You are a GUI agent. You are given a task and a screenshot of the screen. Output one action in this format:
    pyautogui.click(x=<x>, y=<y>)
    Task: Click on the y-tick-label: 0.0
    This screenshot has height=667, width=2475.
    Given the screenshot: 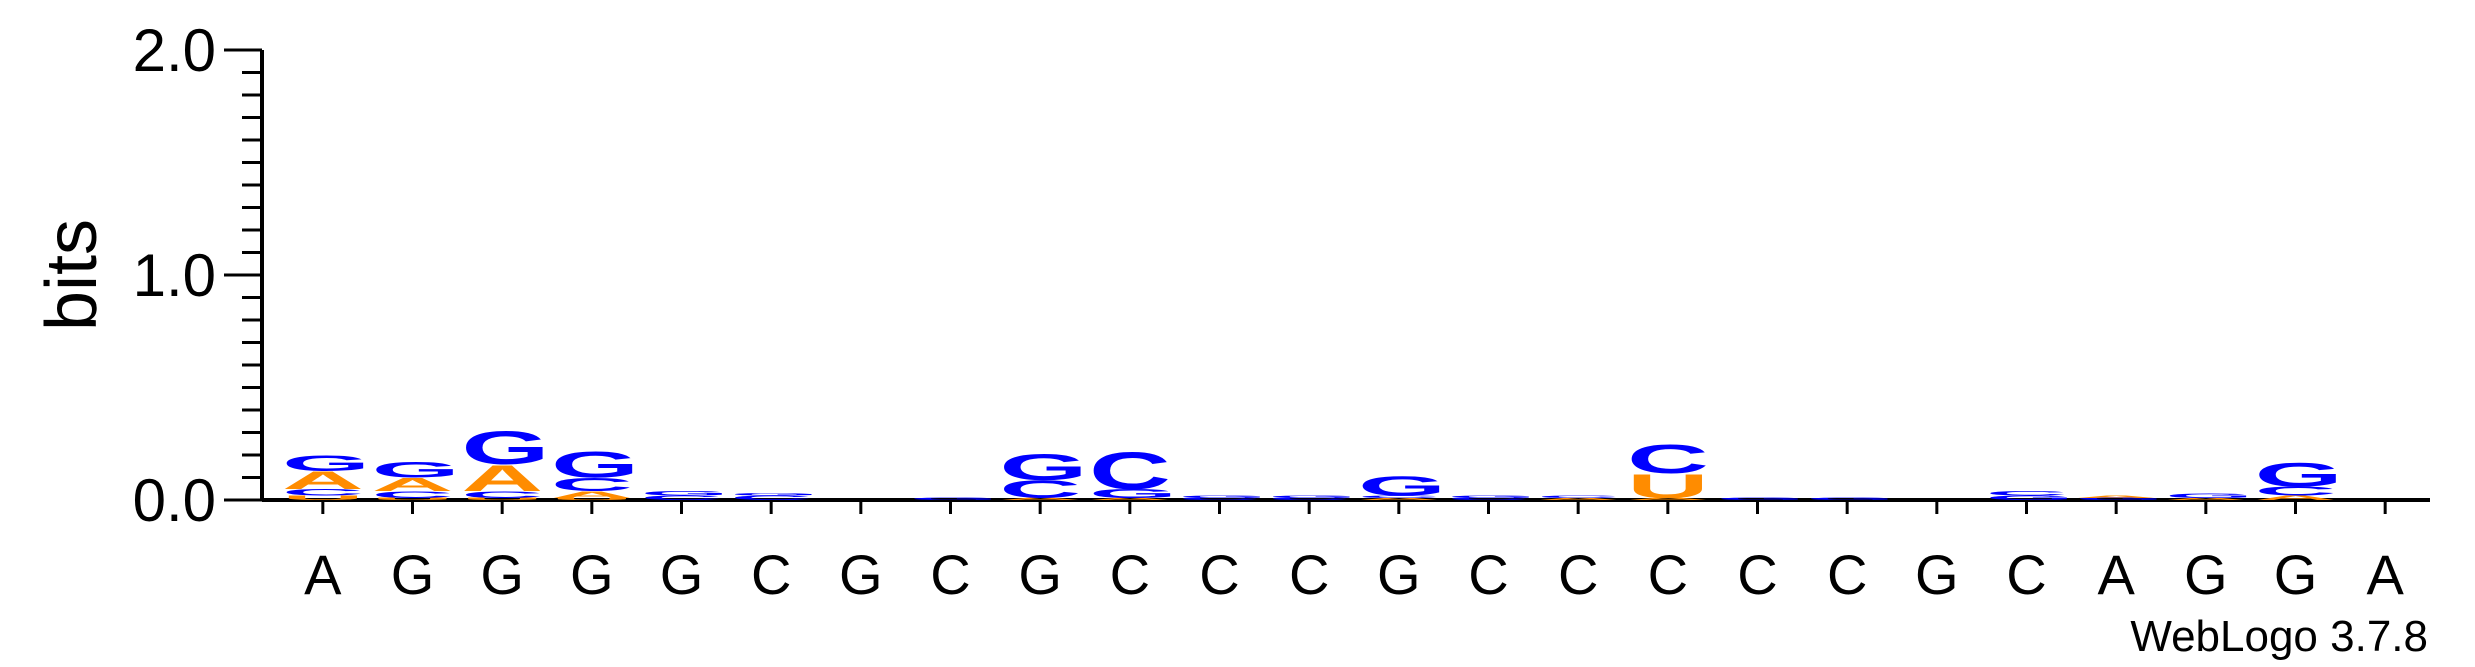 What is the action you would take?
    pyautogui.click(x=174, y=500)
    